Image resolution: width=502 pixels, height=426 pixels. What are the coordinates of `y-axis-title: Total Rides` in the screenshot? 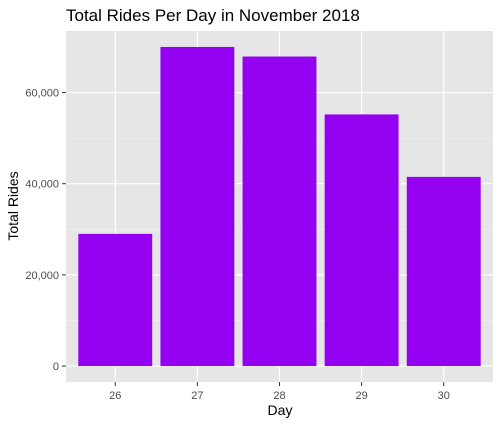 It's located at (13, 205).